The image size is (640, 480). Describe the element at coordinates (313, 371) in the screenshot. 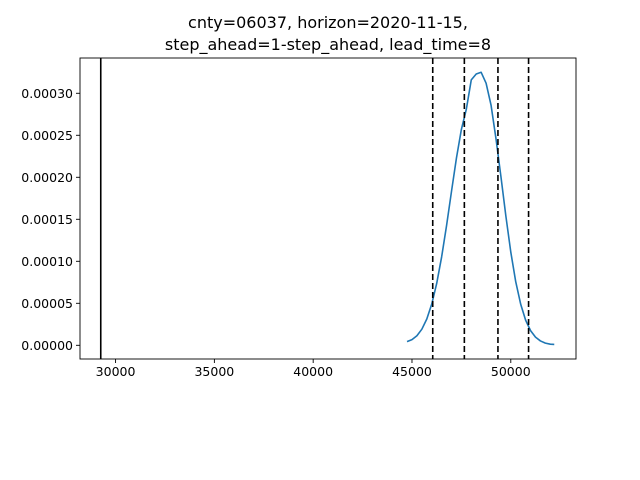

I see `x-tick-label: 40000` at that location.